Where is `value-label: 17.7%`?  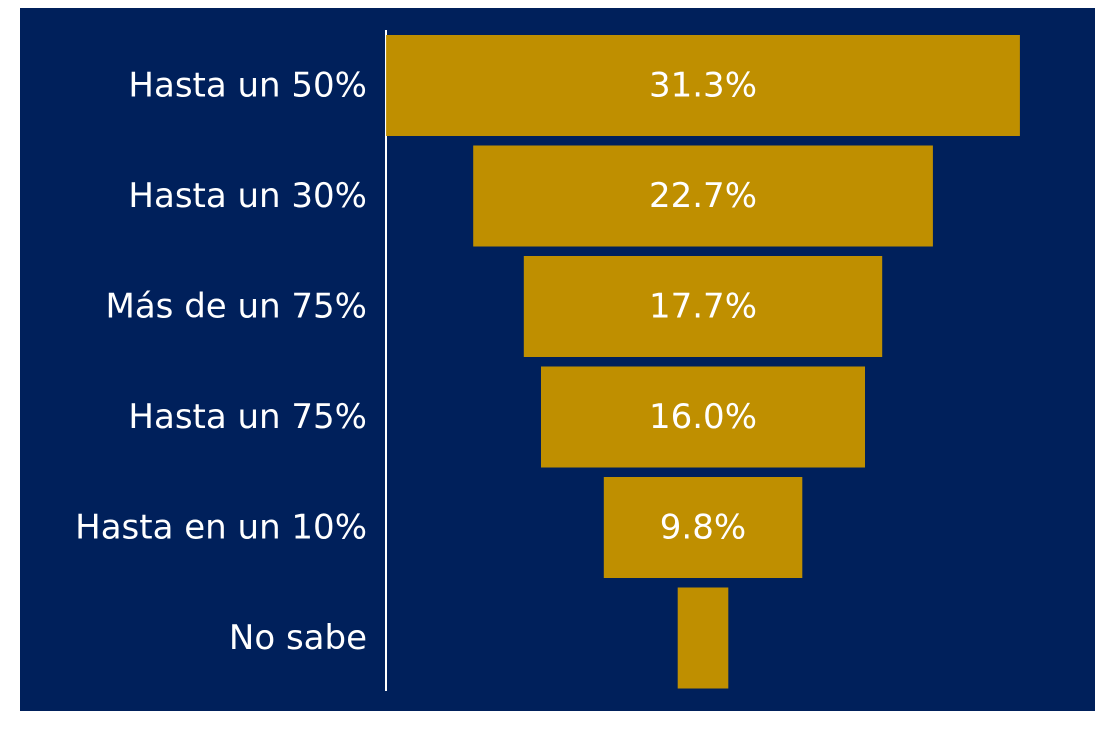
value-label: 17.7% is located at coordinates (703, 307).